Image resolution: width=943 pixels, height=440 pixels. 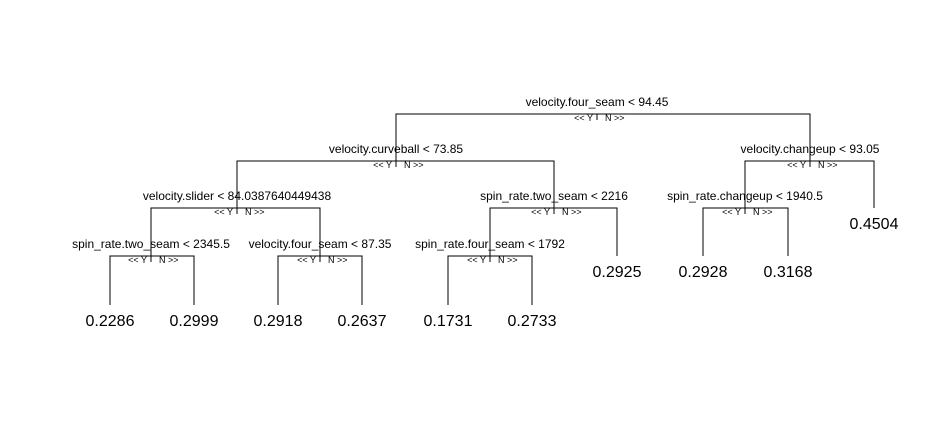 What do you see at coordinates (745, 231) in the screenshot?
I see `edge-n6` at bounding box center [745, 231].